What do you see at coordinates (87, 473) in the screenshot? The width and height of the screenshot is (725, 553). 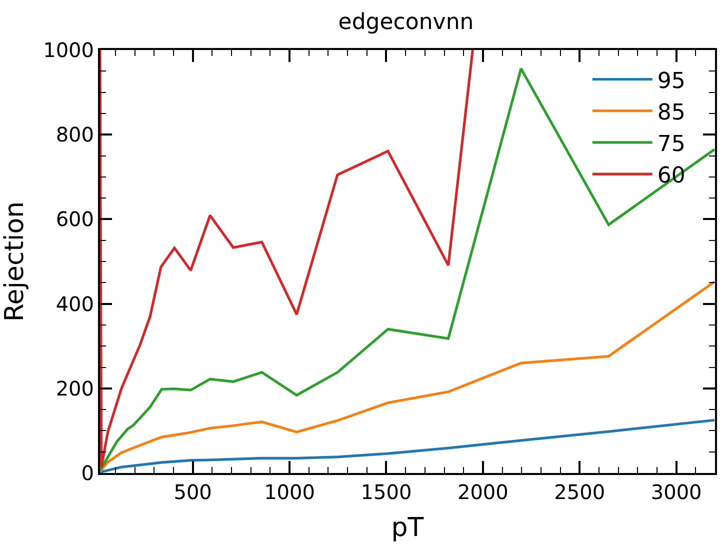 I see `y-tick-label: 0` at bounding box center [87, 473].